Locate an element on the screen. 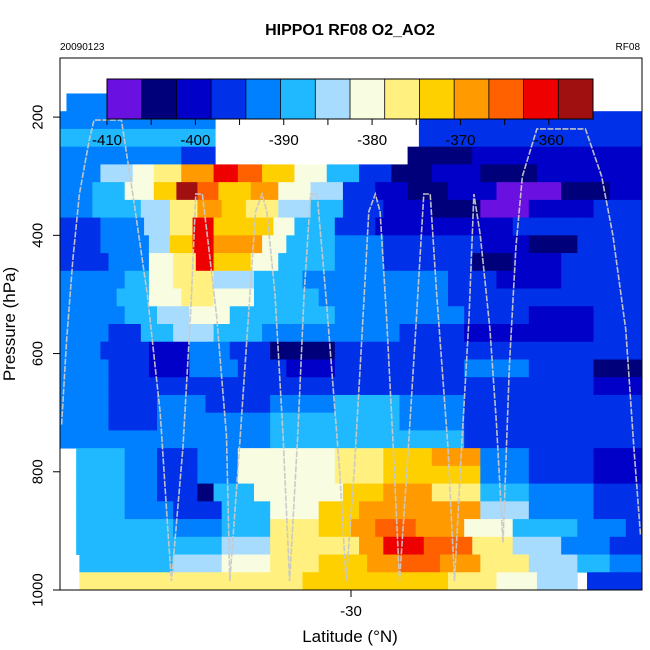  colorbar-frame is located at coordinates (350, 99).